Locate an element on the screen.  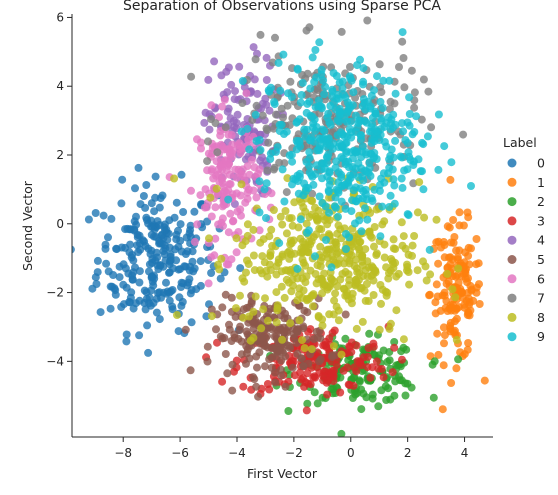
legend-marker is located at coordinates (512, 298).